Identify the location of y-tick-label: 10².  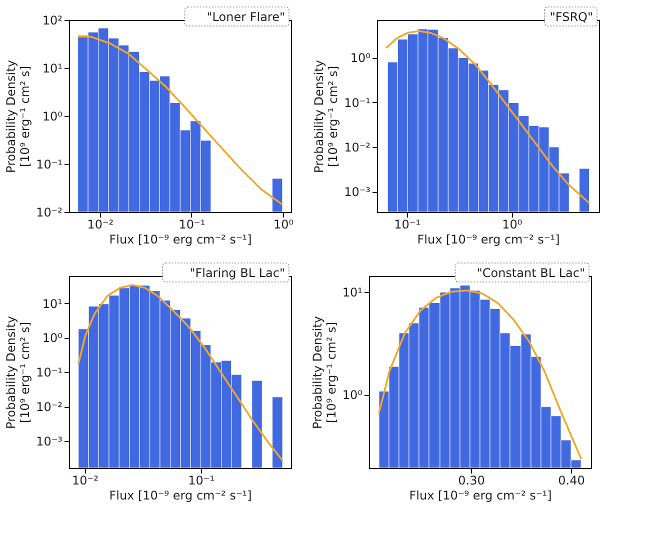
(52, 21).